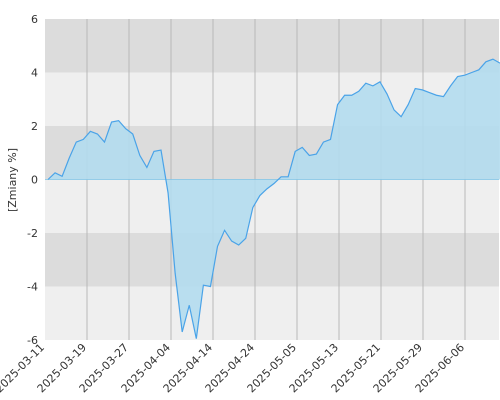 This screenshot has height=400, width=500. What do you see at coordinates (32, 340) in the screenshot?
I see `y-tick-label: -6` at bounding box center [32, 340].